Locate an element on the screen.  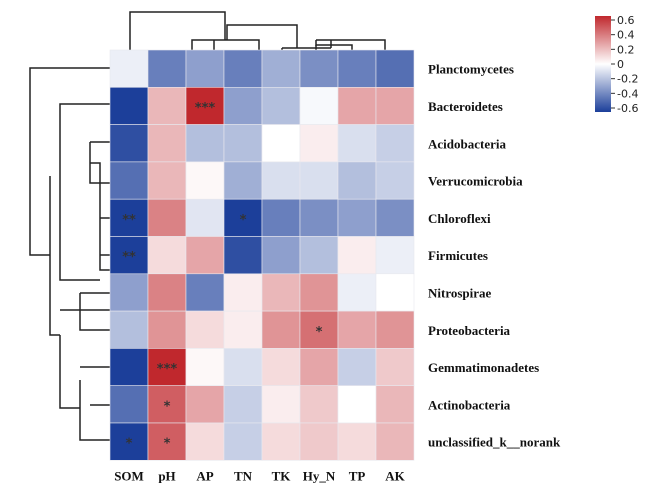
legend-ticks: 0.6 0.40.2 0 -0.2-0.4 -0.6 is located at coordinates (624, 64).